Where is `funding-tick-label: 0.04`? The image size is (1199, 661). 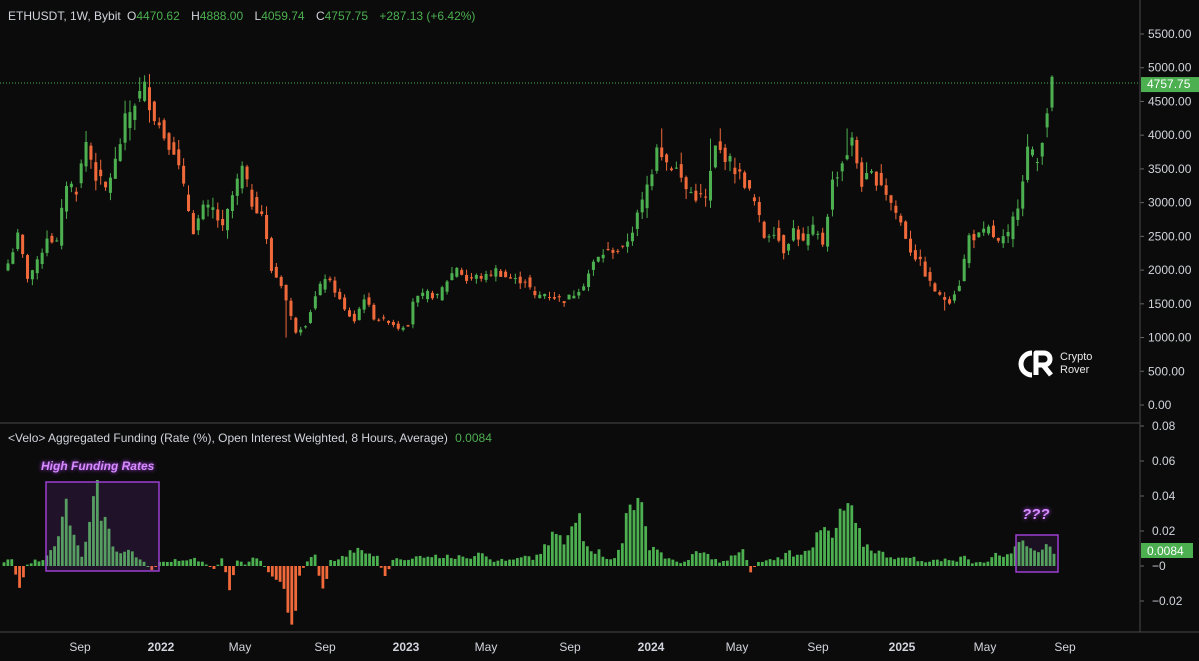
funding-tick-label: 0.04 is located at coordinates (1164, 496).